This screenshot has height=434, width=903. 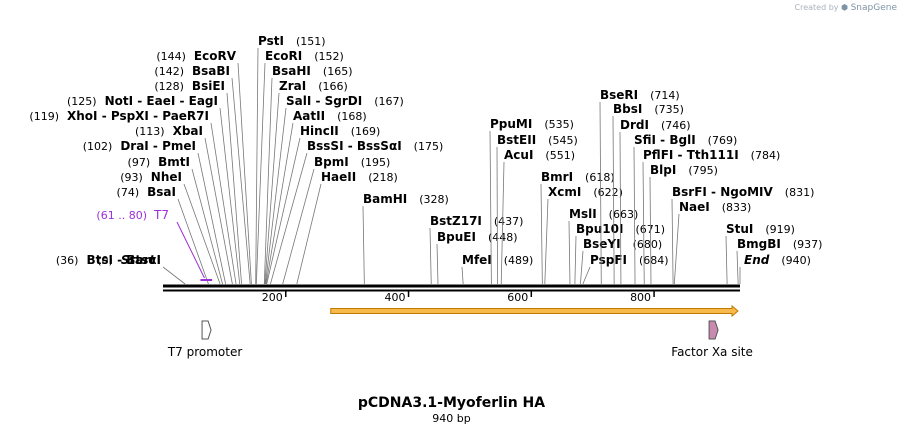 I want to click on enzyme-position: (169), so click(x=366, y=131).